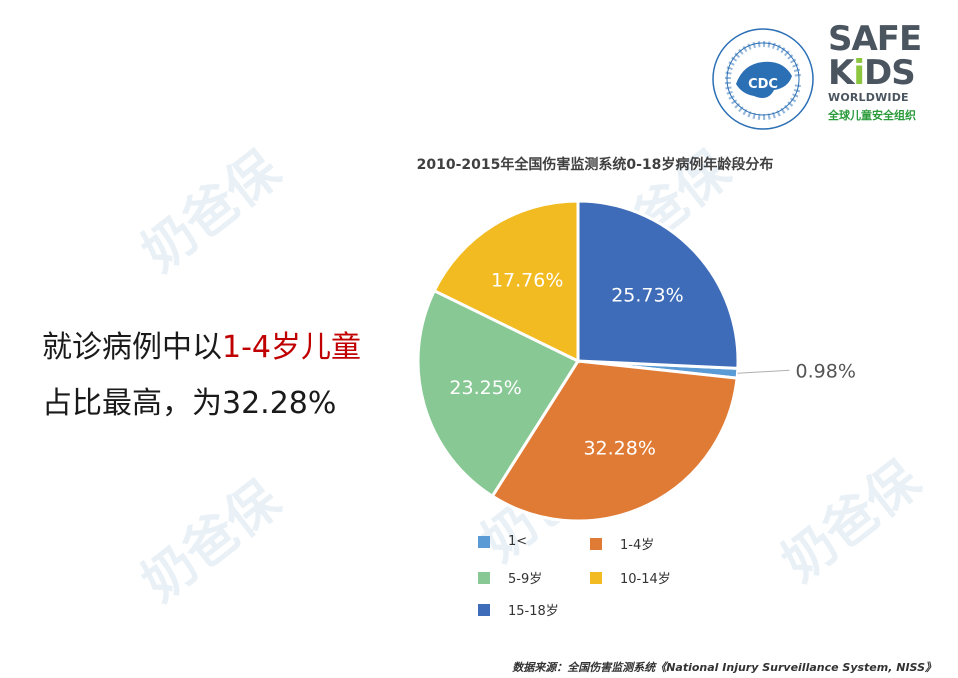  I want to click on pie-data-label-2: 23.25%, so click(485, 388).